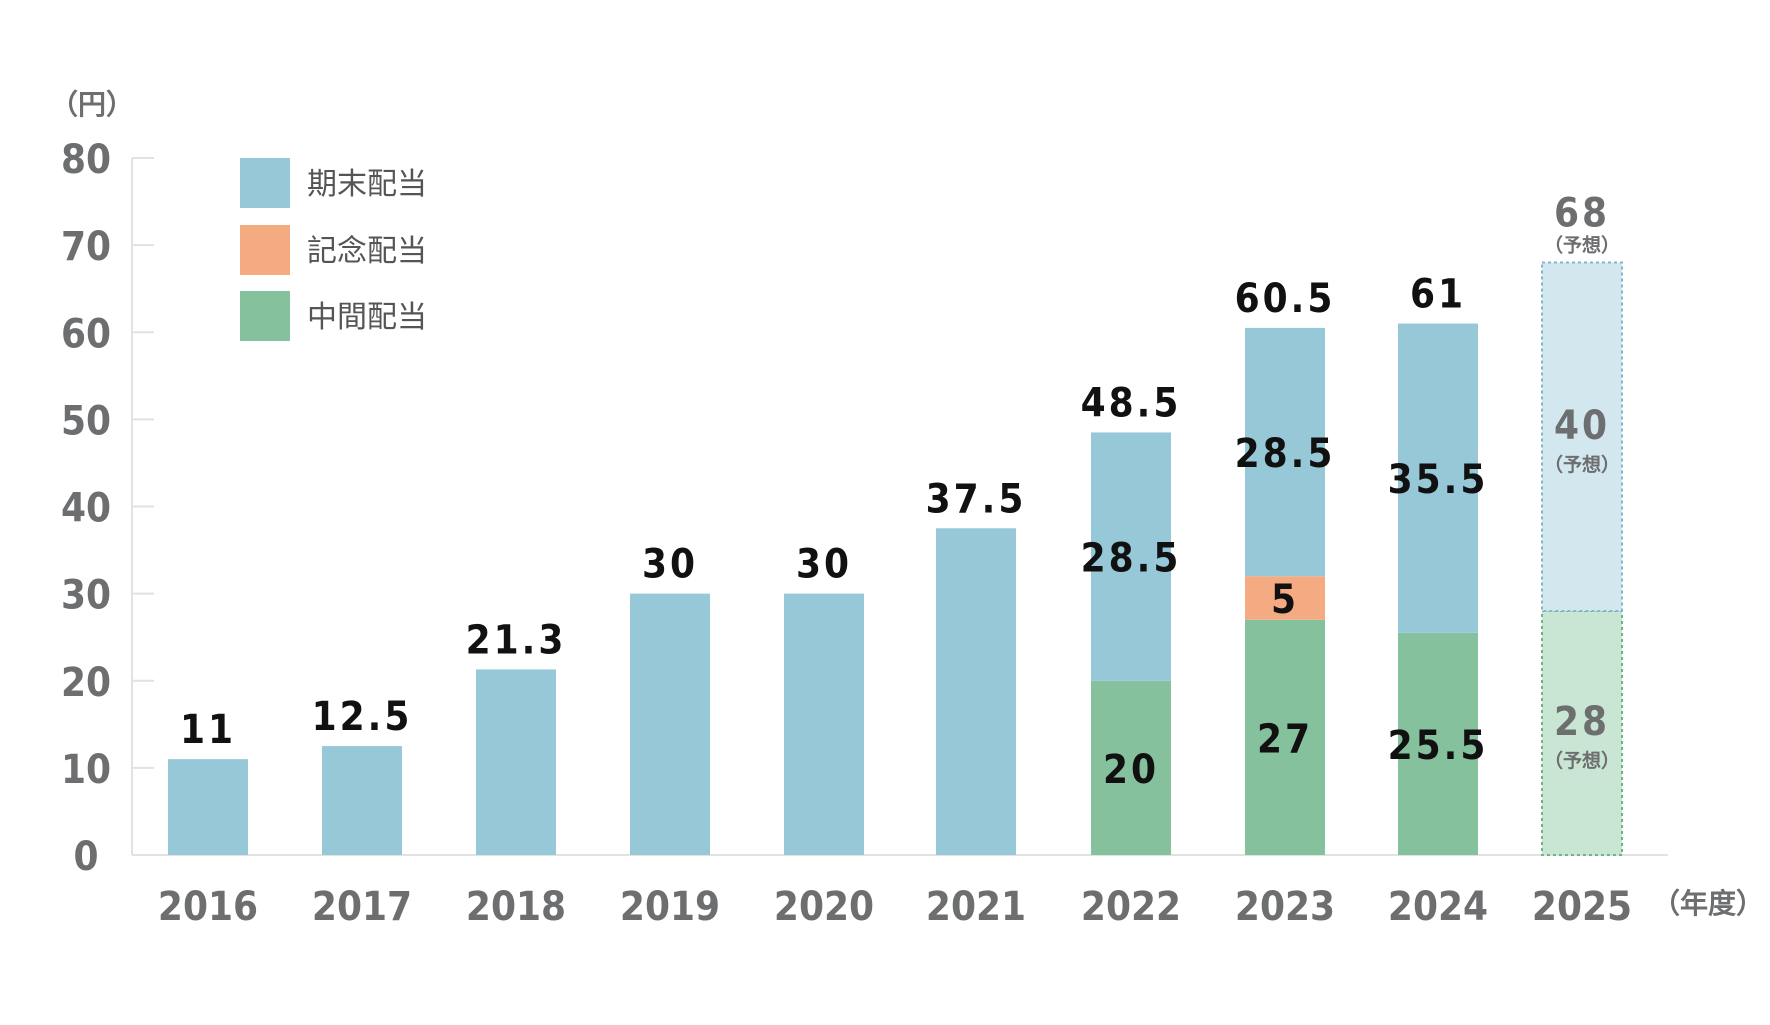 This screenshot has height=1025, width=1770. Describe the element at coordinates (86, 770) in the screenshot. I see `y-tick-label: 10` at that location.